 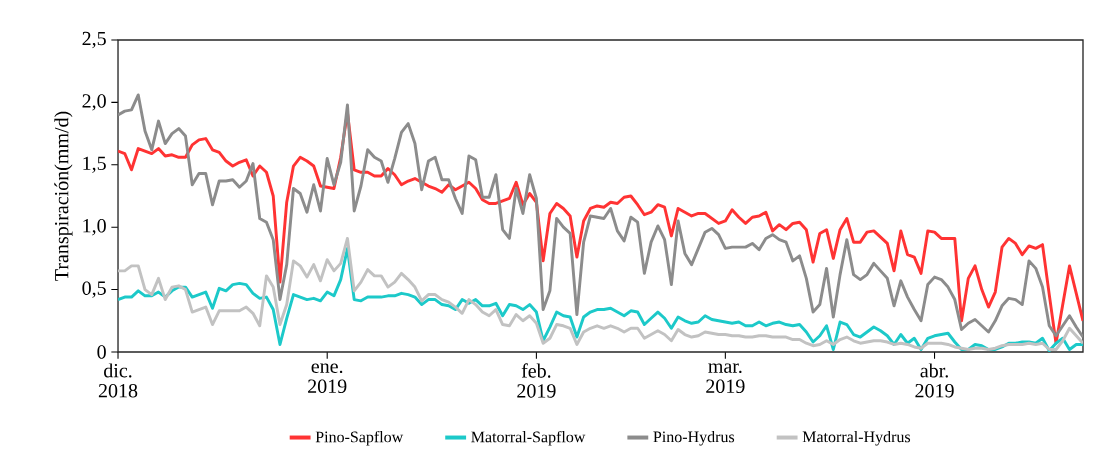 What do you see at coordinates (934, 380) in the screenshot?
I see `x-tick-label: abr. 2019` at bounding box center [934, 380].